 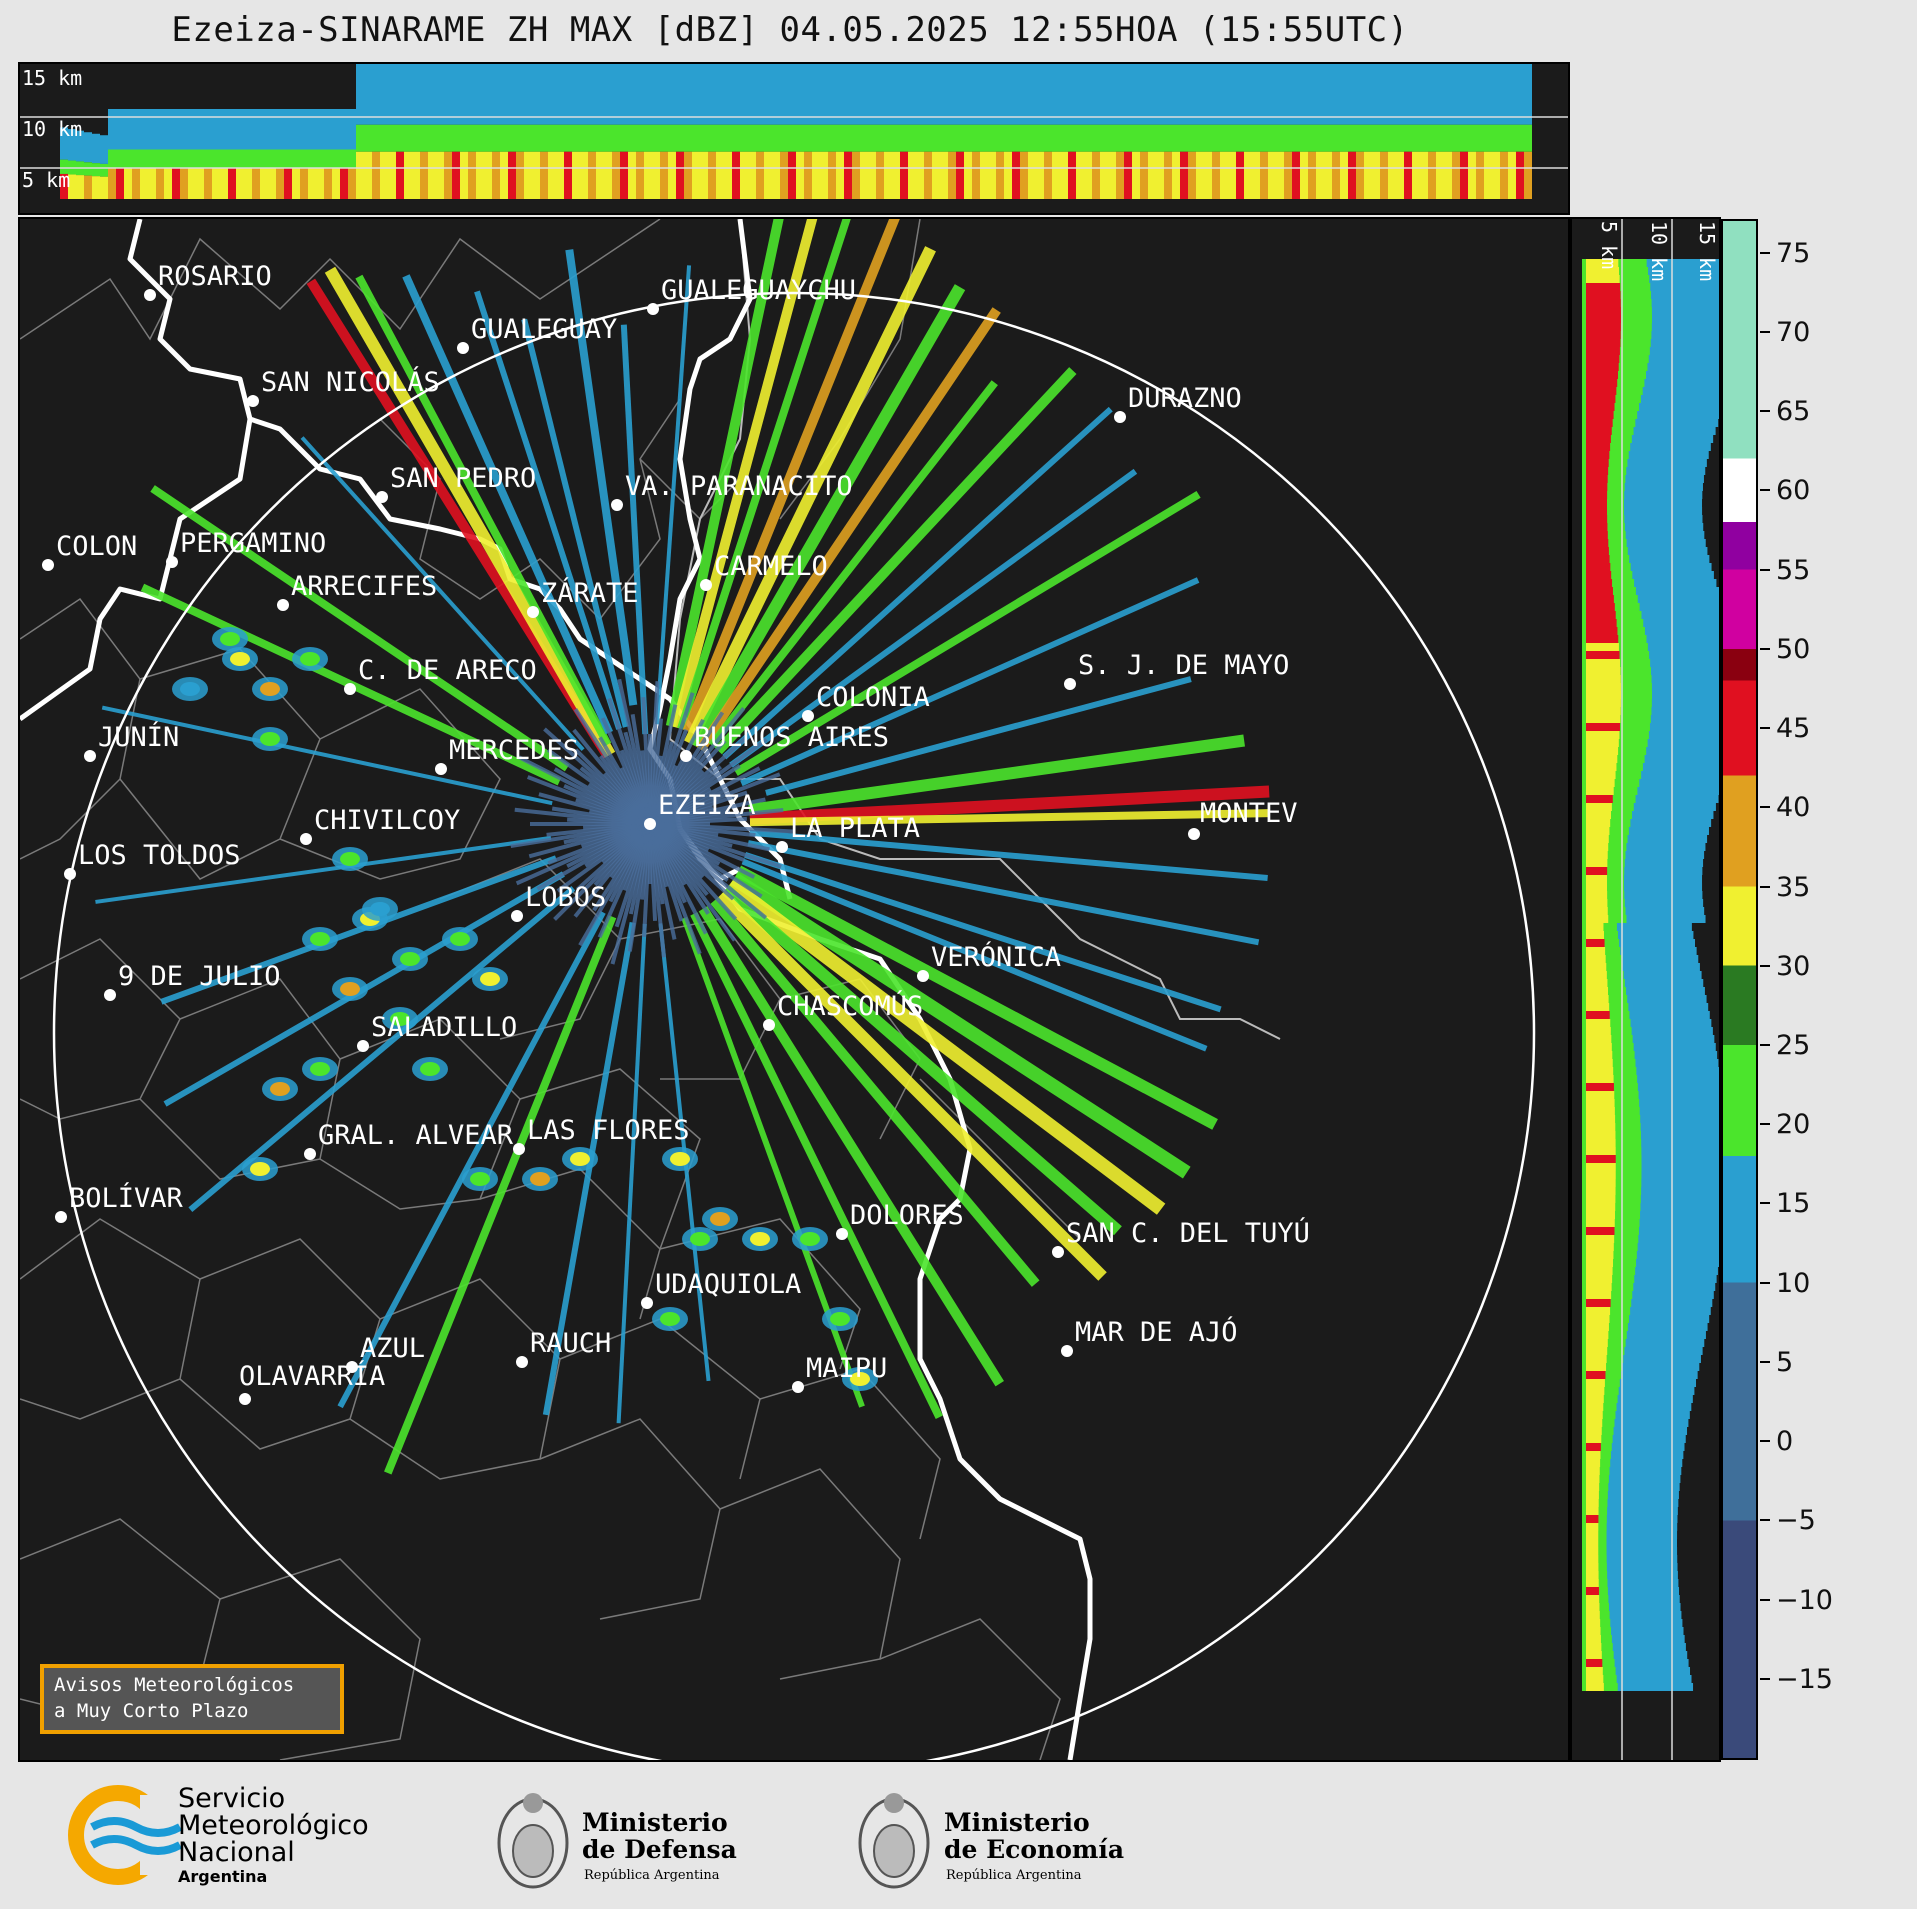 I want to click on city-marker: 9 DE JULIO, so click(x=192, y=981).